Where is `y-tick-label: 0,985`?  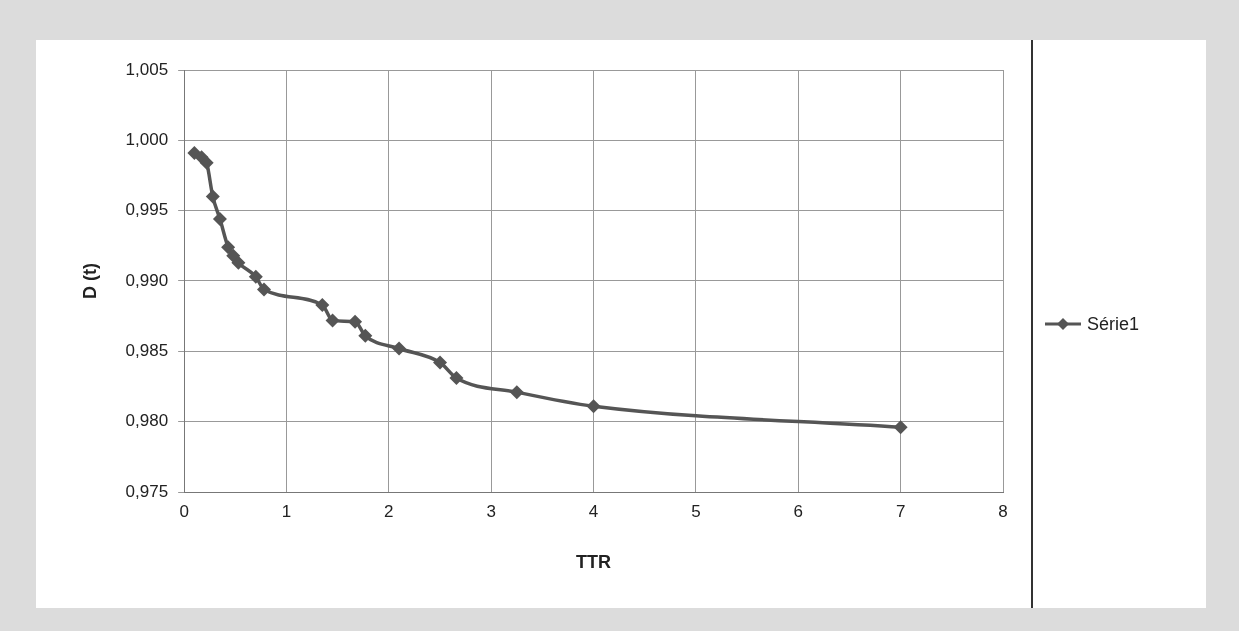 y-tick-label: 0,985 is located at coordinates (147, 351).